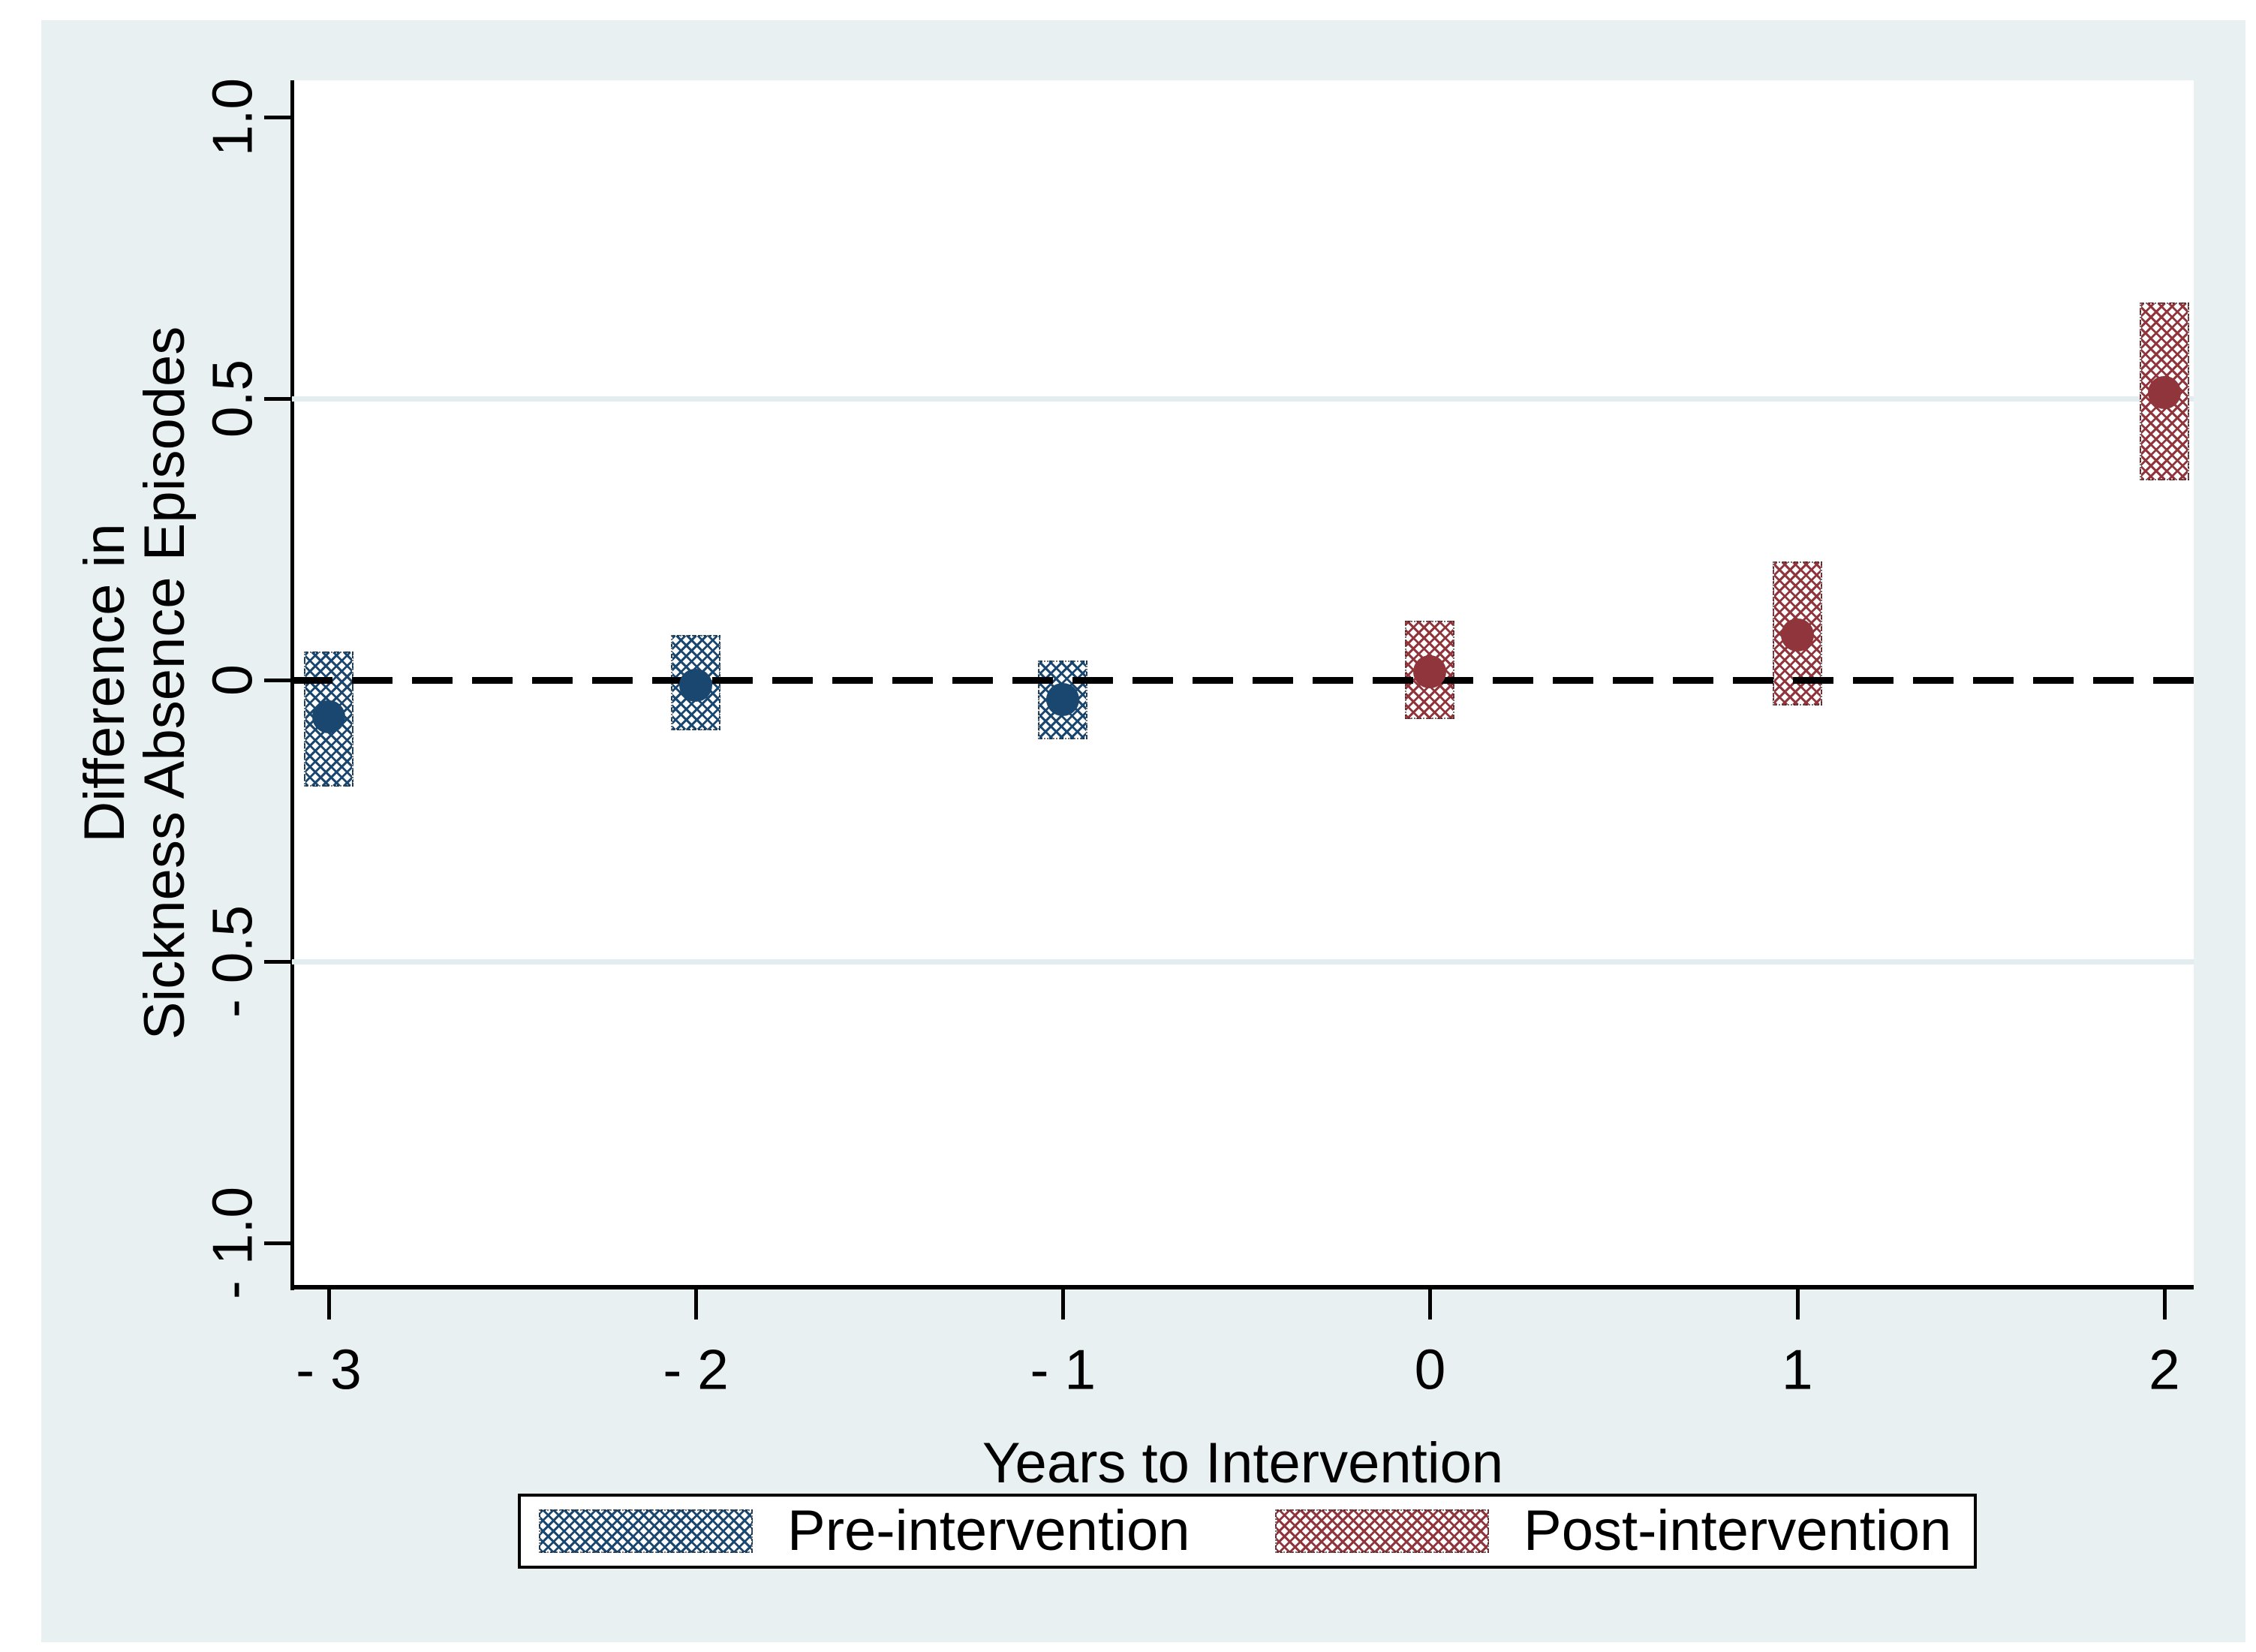 The image size is (2256, 1652). Describe the element at coordinates (1797, 1369) in the screenshot. I see `x-tick-label-1: 1` at that location.